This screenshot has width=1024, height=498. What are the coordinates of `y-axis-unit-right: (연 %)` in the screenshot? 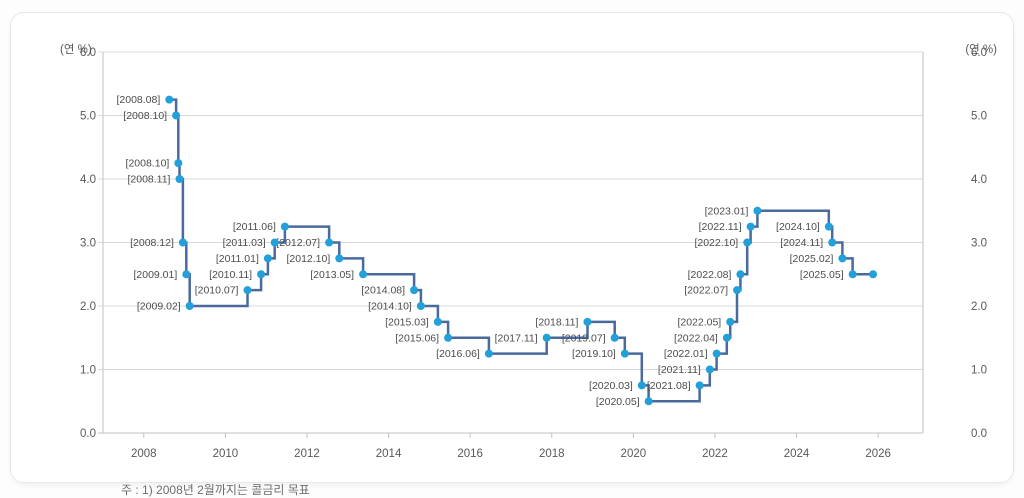 It's located at (981, 50).